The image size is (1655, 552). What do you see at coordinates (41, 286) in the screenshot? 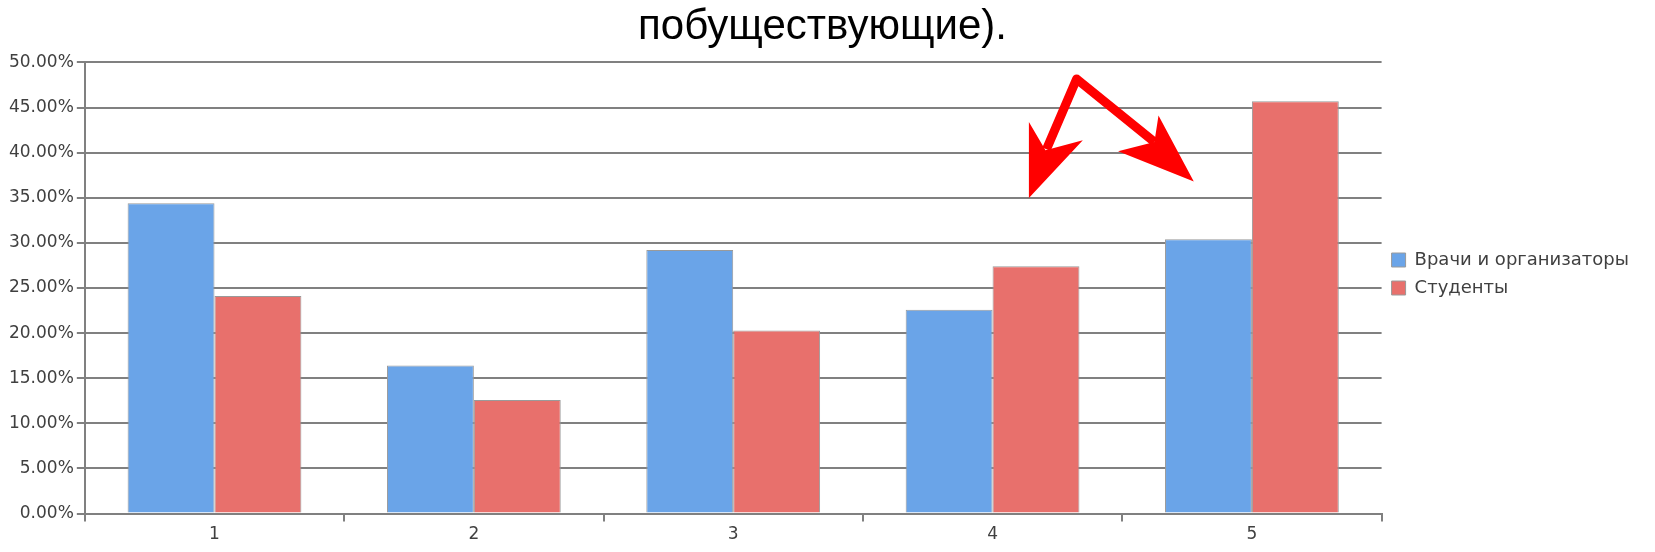
I see `y-tick-label: 25.00%` at bounding box center [41, 286].